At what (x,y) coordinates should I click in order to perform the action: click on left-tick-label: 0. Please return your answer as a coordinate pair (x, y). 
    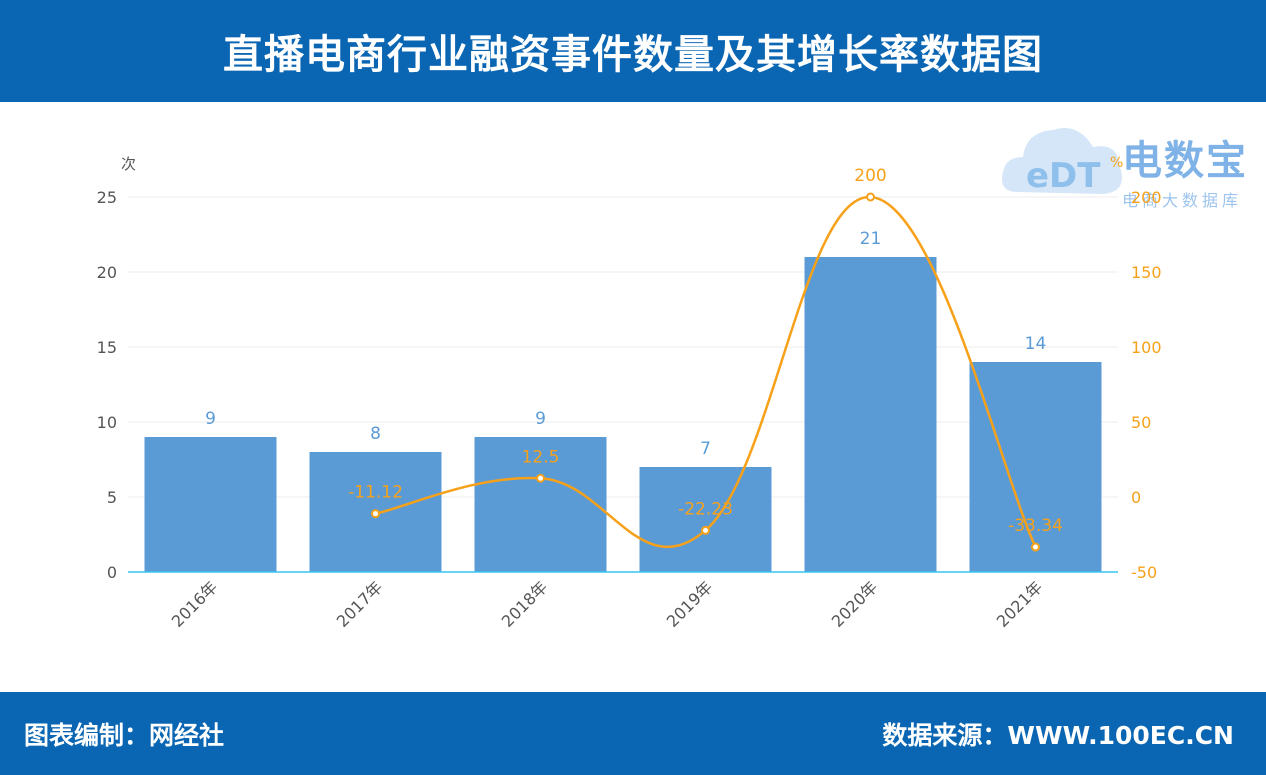
    Looking at the image, I should click on (112, 572).